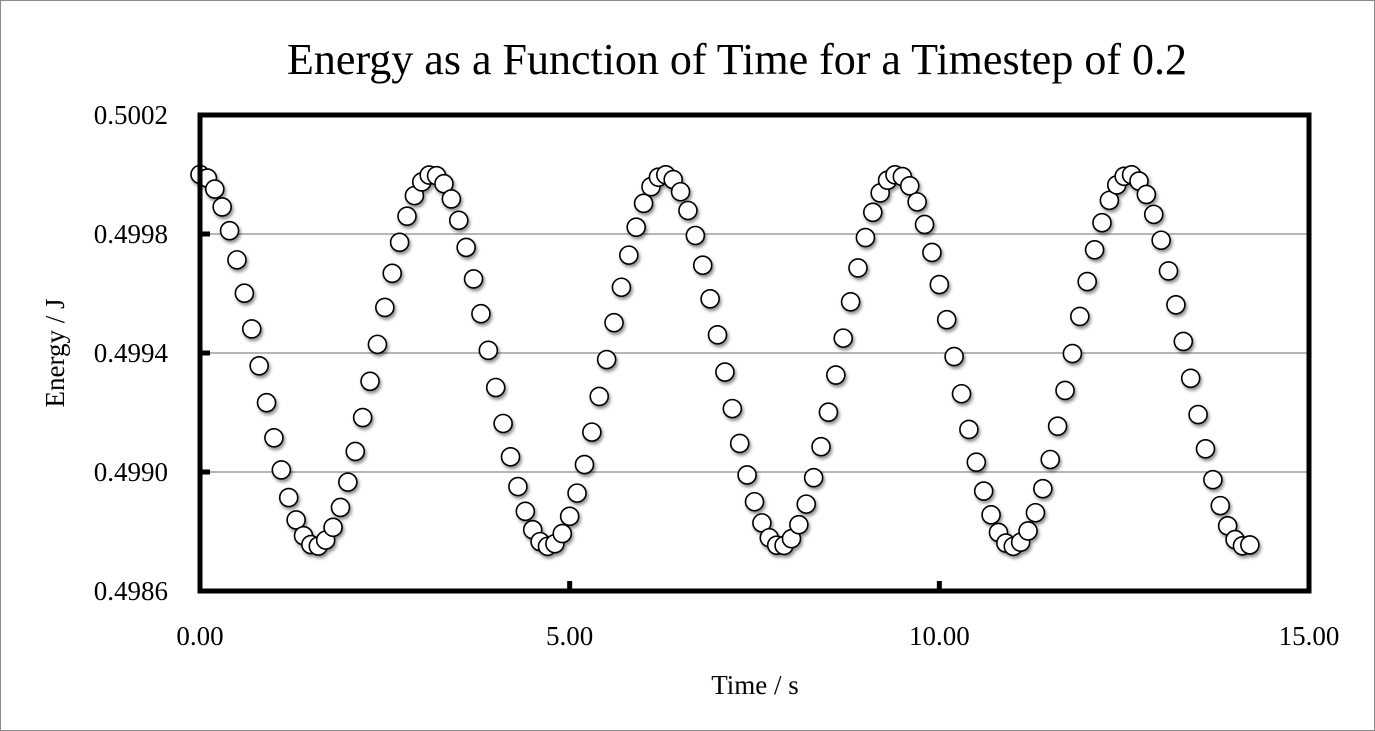  I want to click on x-tick-label: 5.00, so click(569, 636).